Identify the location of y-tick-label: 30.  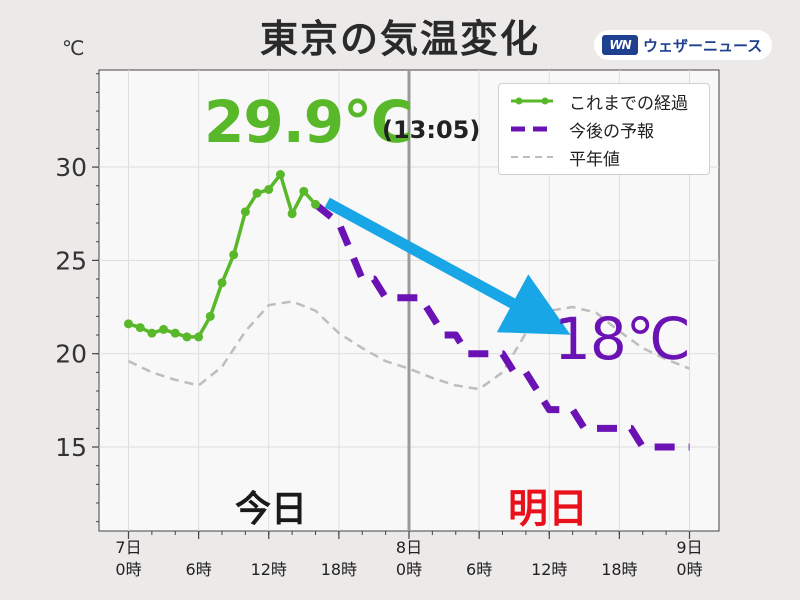
(71, 167).